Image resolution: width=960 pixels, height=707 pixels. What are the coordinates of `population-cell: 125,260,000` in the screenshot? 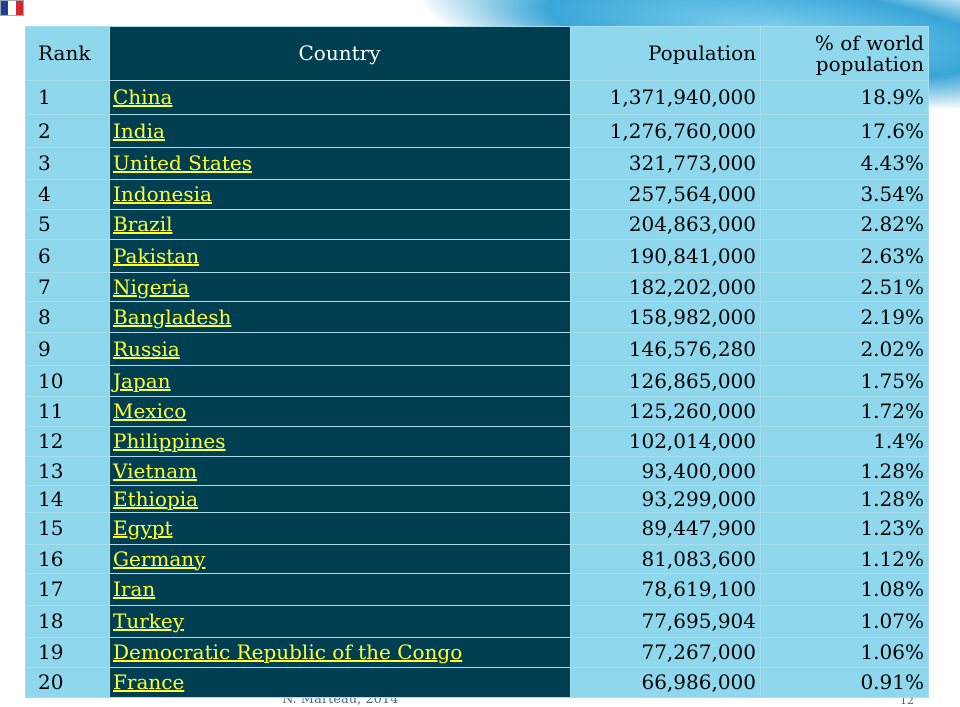 It's located at (665, 411).